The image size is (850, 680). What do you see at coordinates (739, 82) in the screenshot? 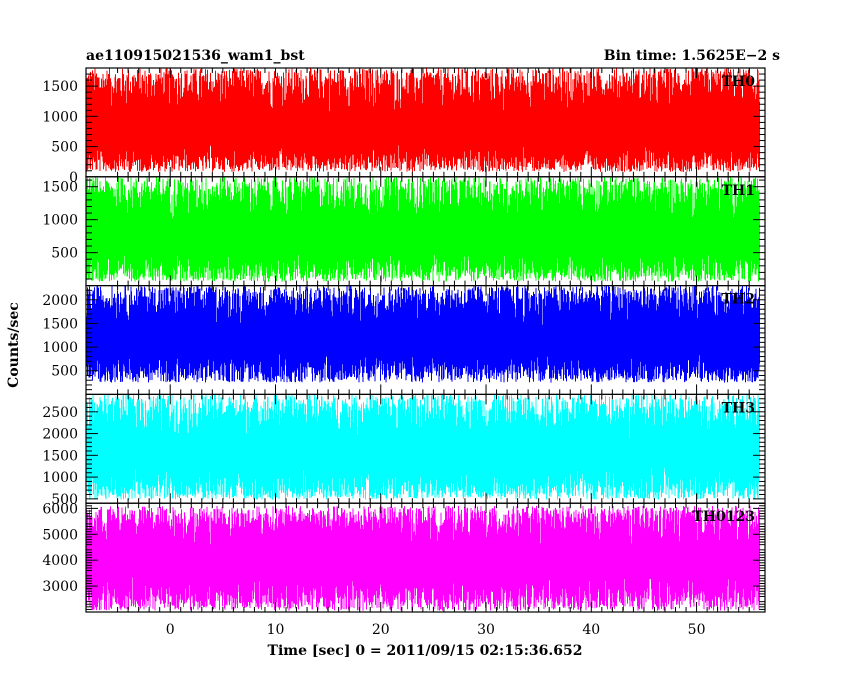
I see `series-label-th0: TH0` at bounding box center [739, 82].